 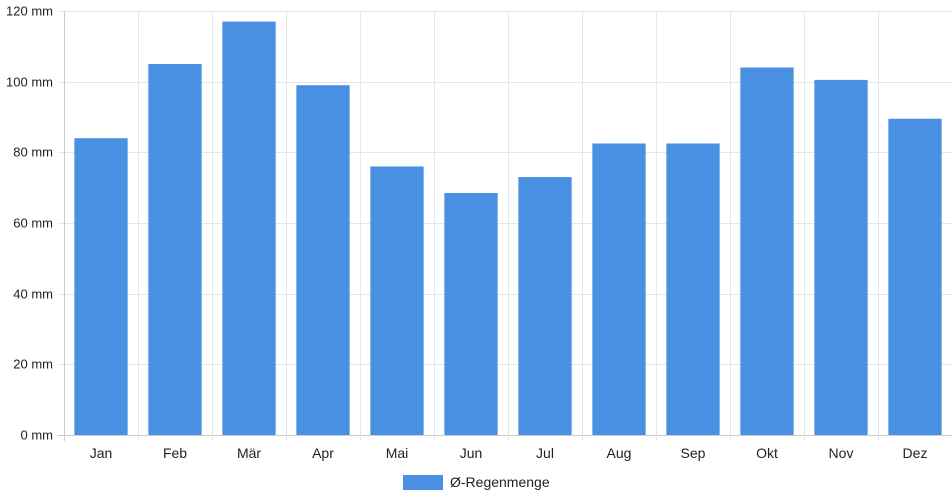 I want to click on legend: Ø-Regenmenge, so click(x=476, y=482).